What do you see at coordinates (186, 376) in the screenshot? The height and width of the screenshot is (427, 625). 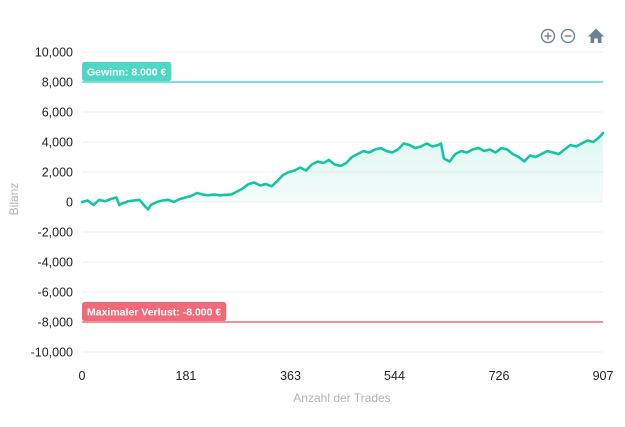 I see `x-tick-label: 181` at bounding box center [186, 376].